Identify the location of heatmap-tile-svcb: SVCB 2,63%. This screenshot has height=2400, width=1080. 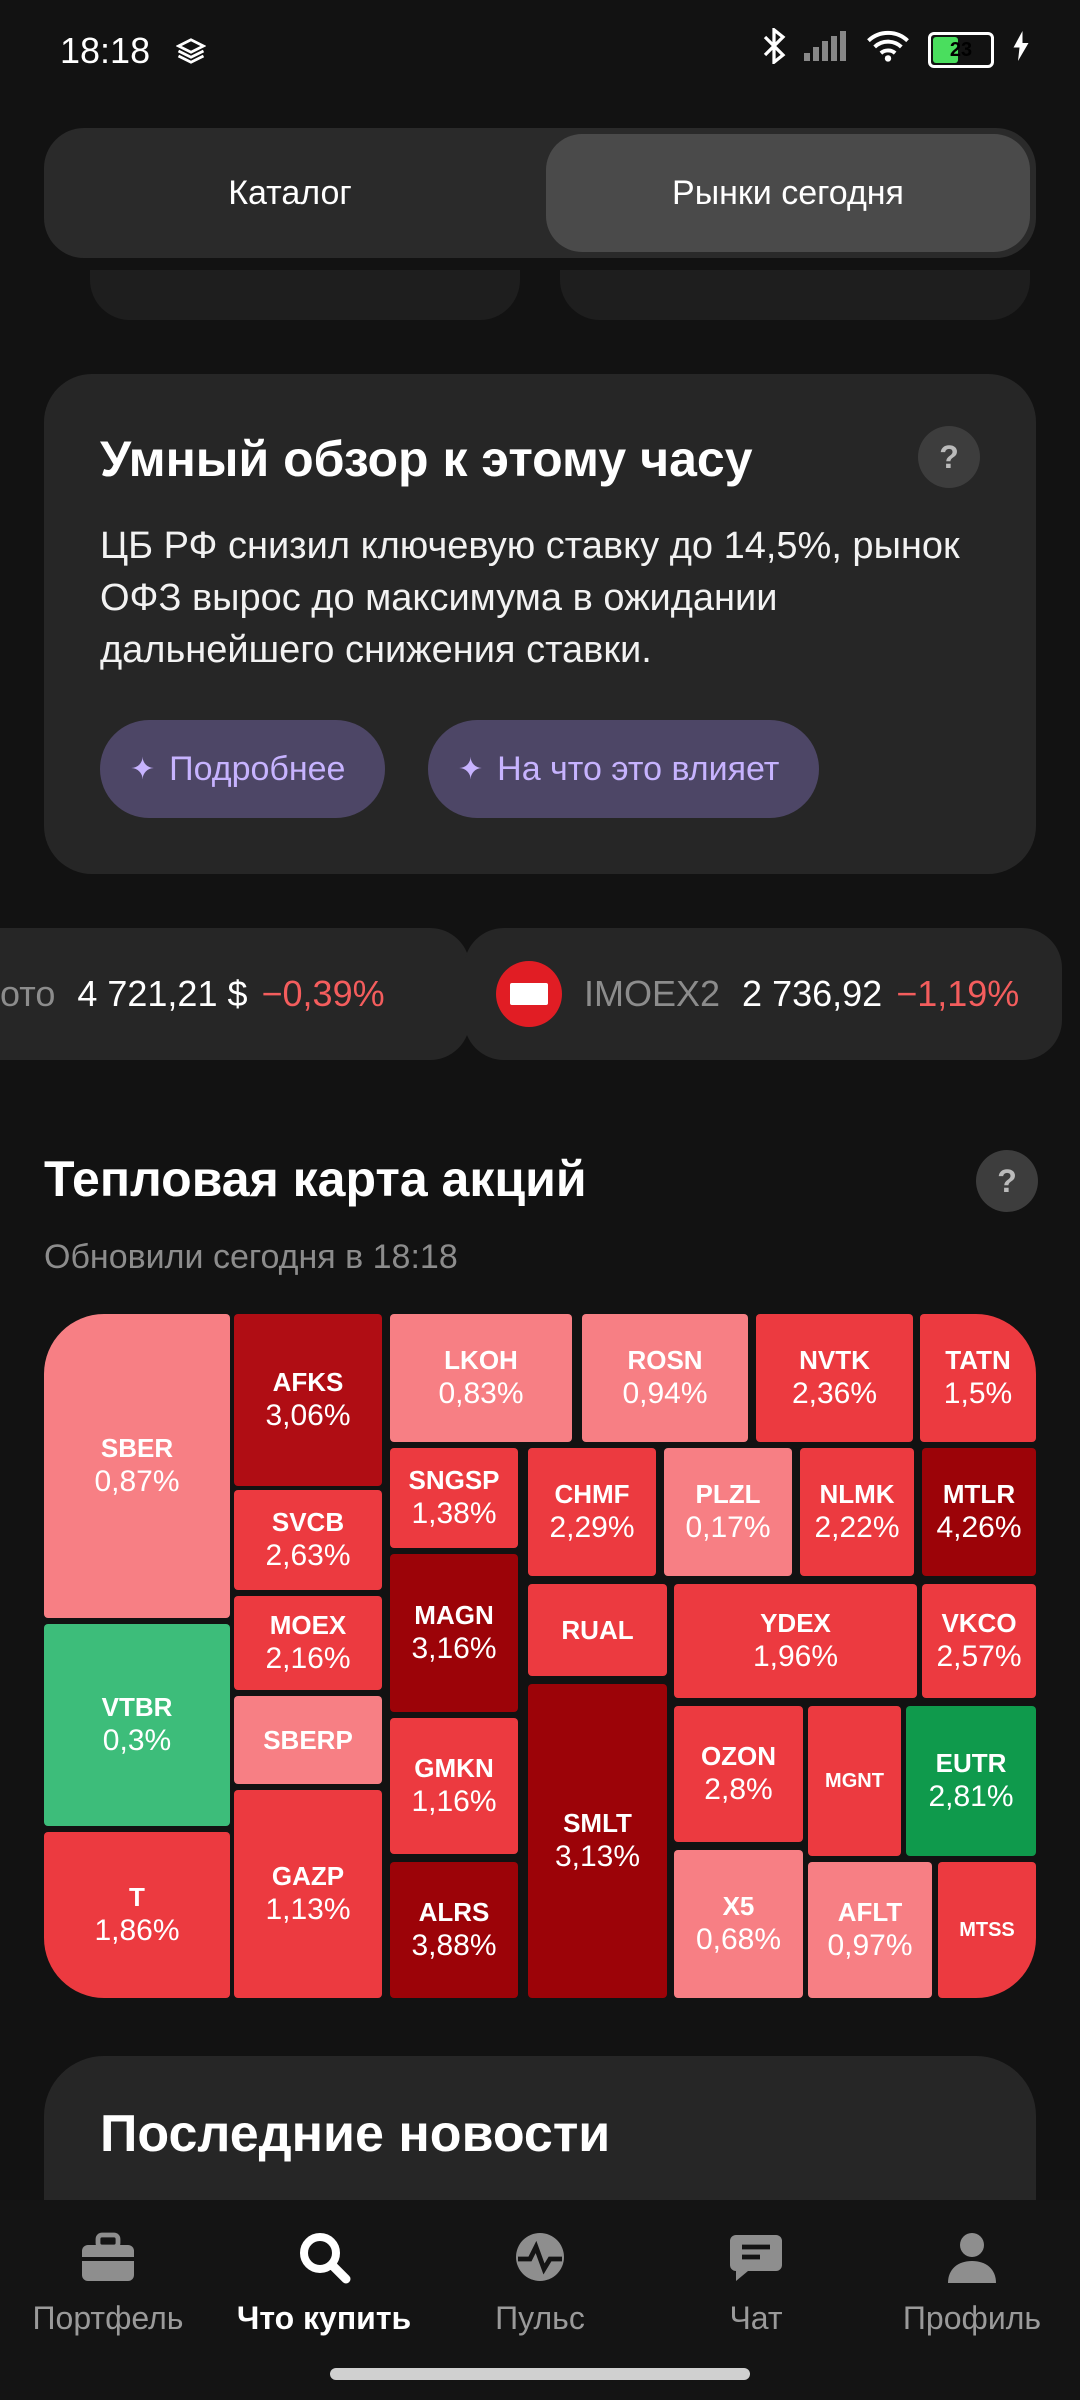
(308, 1540).